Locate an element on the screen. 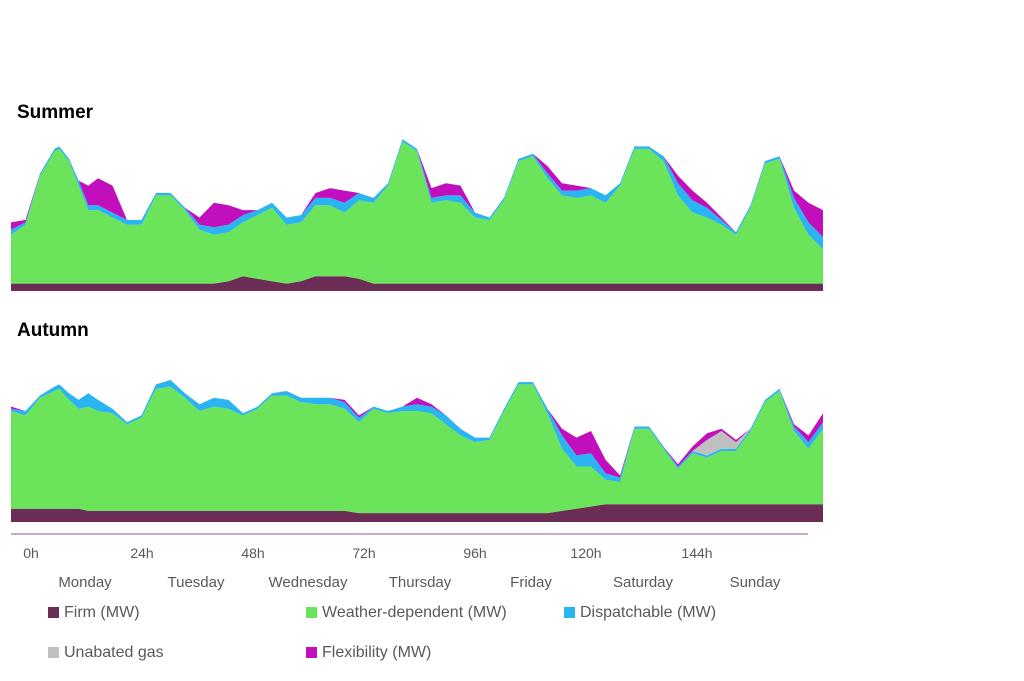 The height and width of the screenshot is (681, 1024). day-label: Monday is located at coordinates (85, 582).